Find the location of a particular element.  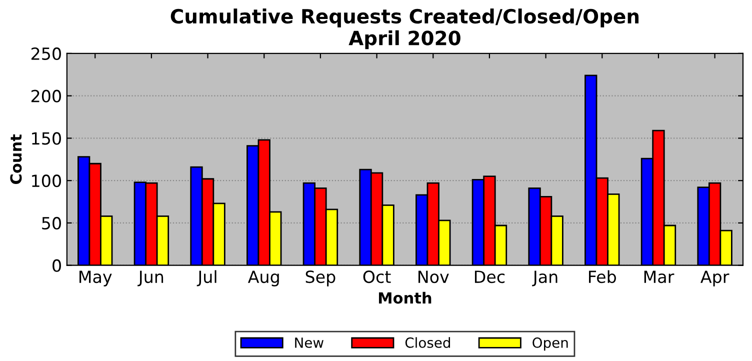

legend-label: New is located at coordinates (309, 343).